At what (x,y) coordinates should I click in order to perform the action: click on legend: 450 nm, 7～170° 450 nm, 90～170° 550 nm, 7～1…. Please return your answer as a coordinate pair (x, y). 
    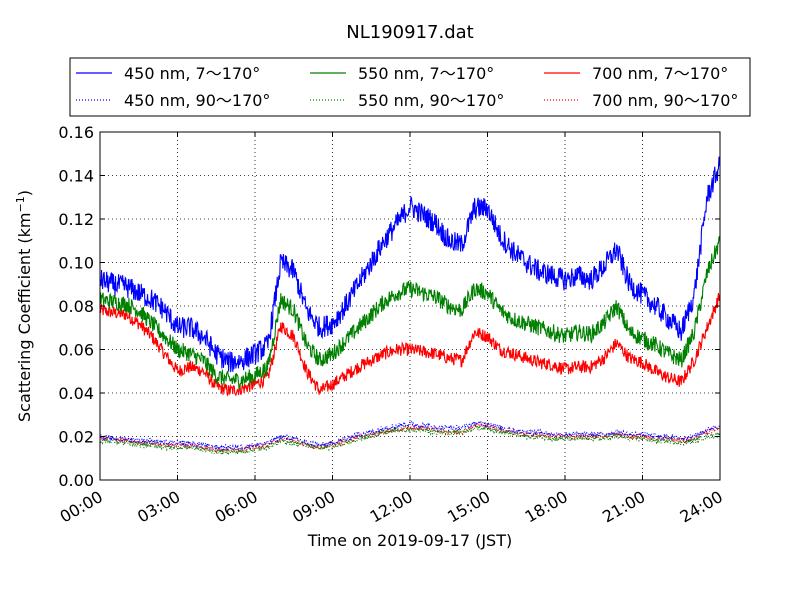
    Looking at the image, I should click on (410, 87).